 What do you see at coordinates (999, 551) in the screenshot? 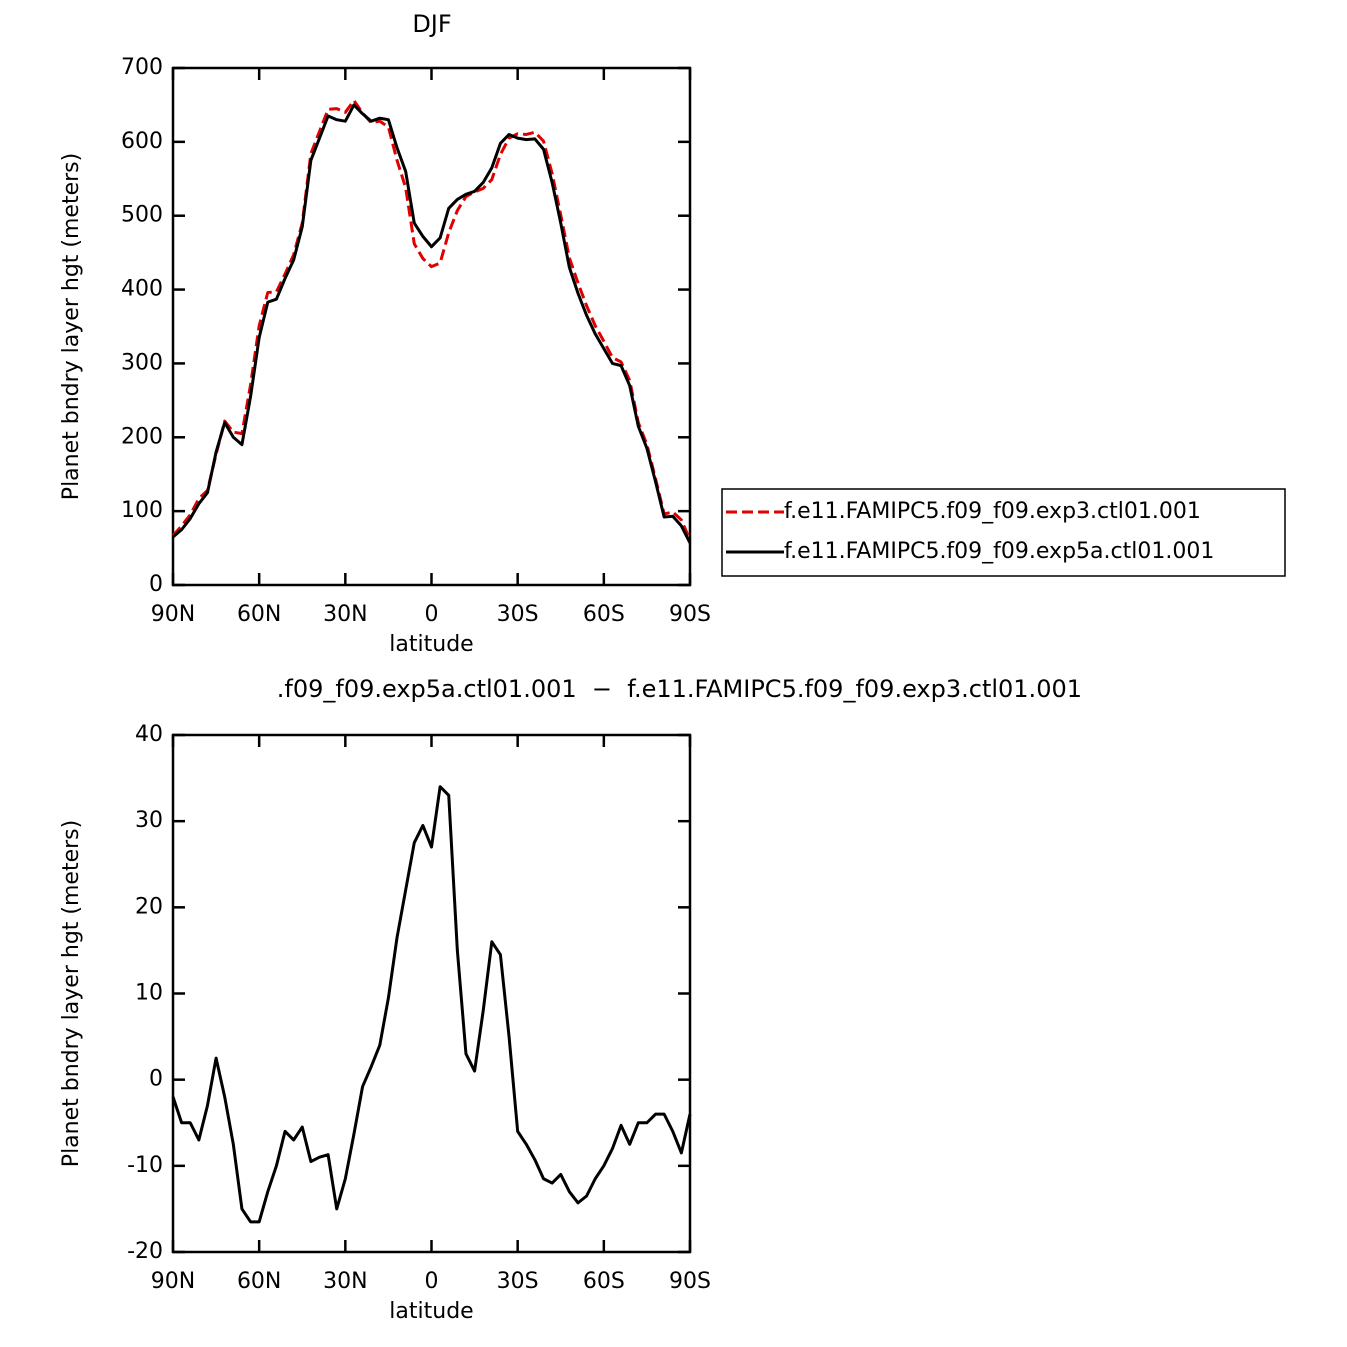
I see `legend-label: f.e11.FAMIPC5.f09_f09.exp5a.ctl01.001` at bounding box center [999, 551].